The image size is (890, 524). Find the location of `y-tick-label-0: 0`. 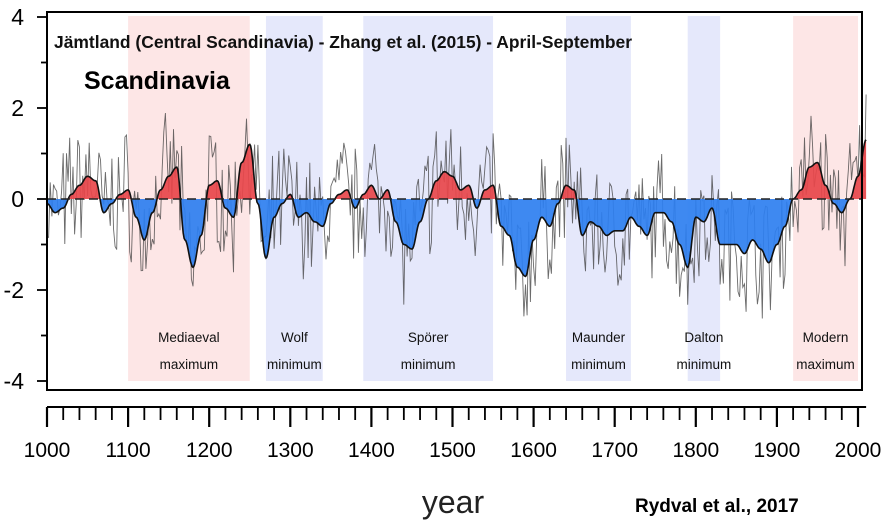

y-tick-label-0: 0 is located at coordinates (17, 199).